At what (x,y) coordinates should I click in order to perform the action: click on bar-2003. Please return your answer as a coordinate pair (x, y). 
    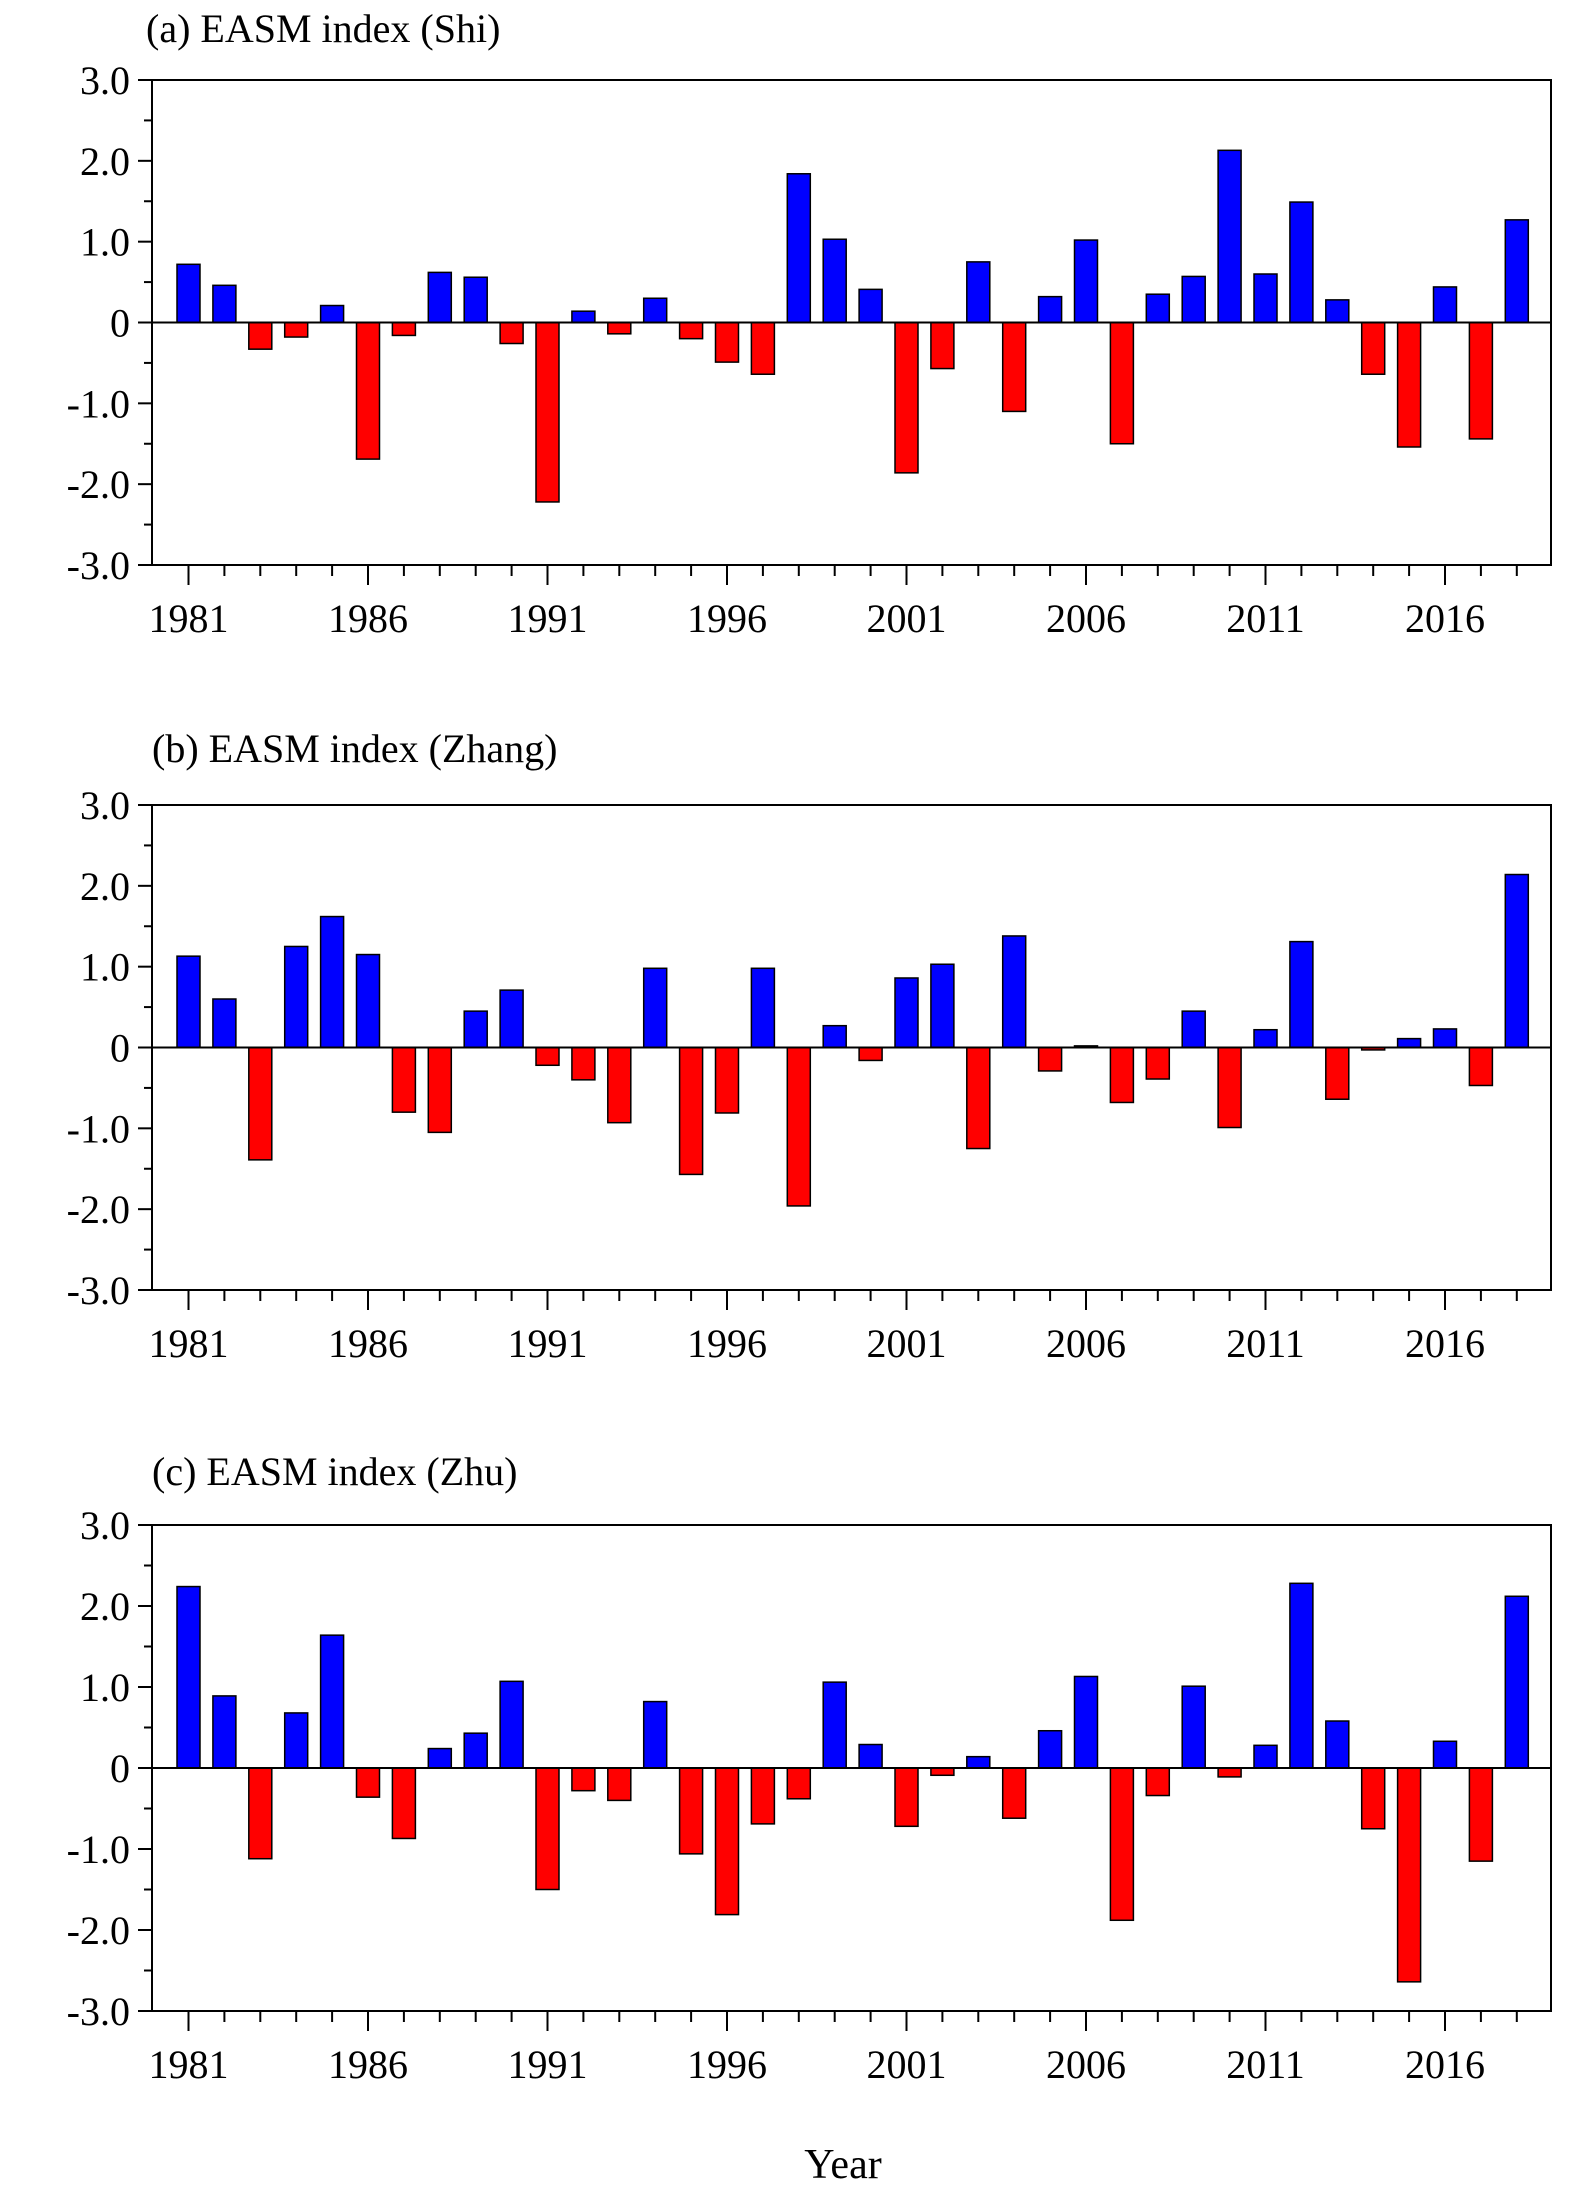
    Looking at the image, I should click on (978, 1098).